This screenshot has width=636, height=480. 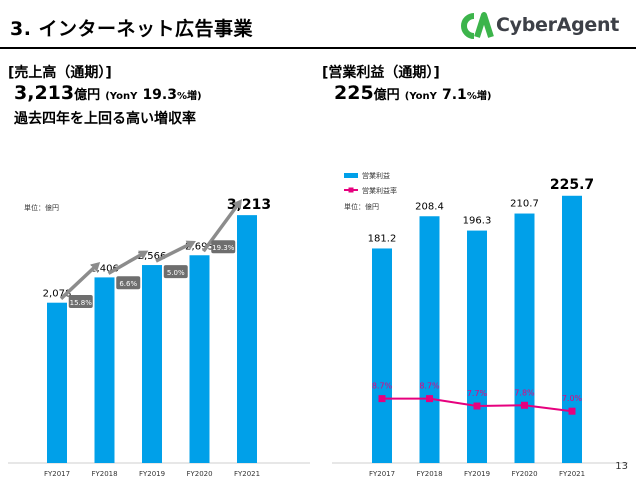 What do you see at coordinates (87, 95) in the screenshot?
I see `sales-unit: 億円` at bounding box center [87, 95].